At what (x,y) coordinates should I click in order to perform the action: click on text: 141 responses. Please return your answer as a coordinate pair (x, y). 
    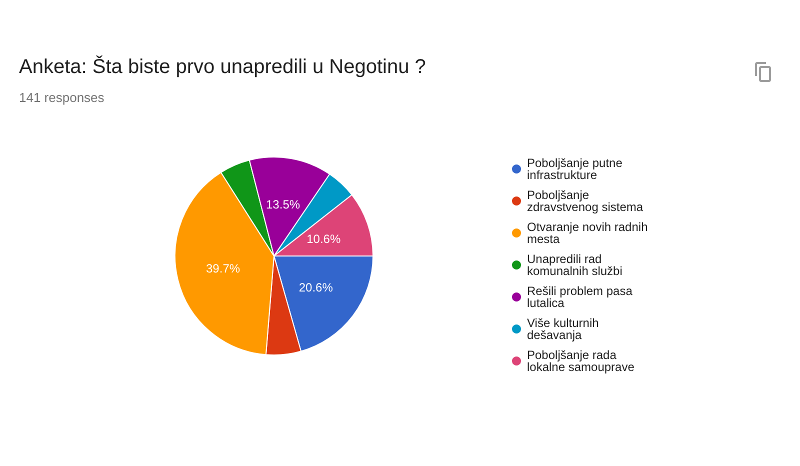
    Looking at the image, I should click on (62, 97).